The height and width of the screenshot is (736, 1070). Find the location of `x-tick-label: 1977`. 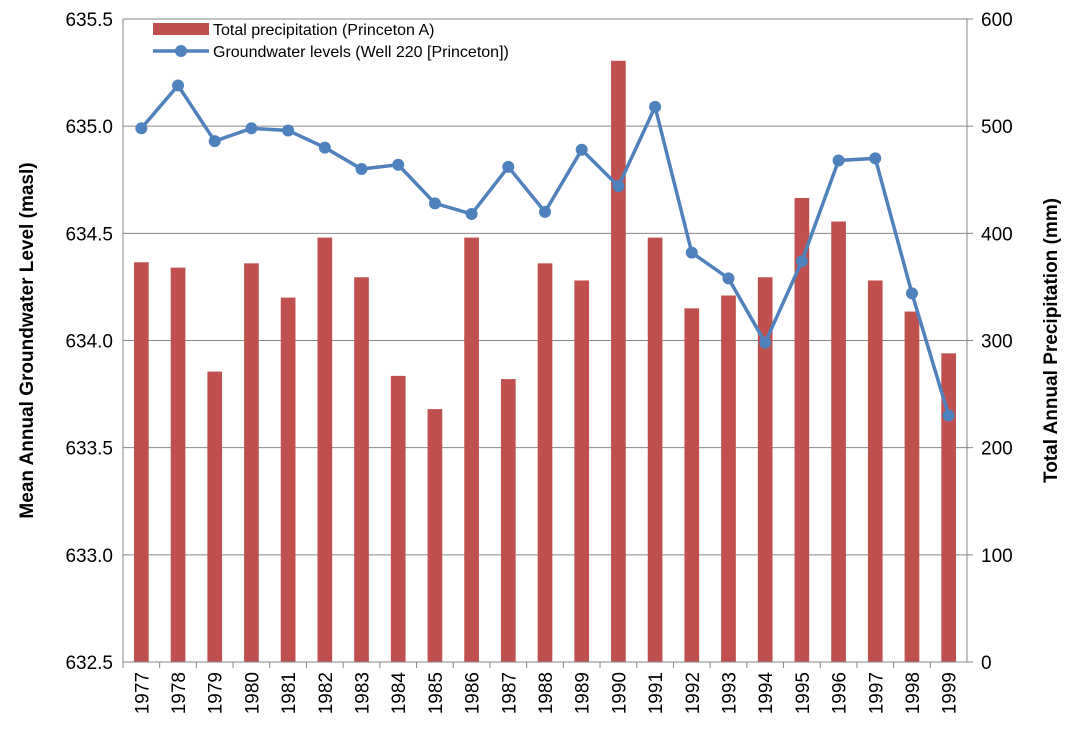

x-tick-label: 1977 is located at coordinates (142, 693).